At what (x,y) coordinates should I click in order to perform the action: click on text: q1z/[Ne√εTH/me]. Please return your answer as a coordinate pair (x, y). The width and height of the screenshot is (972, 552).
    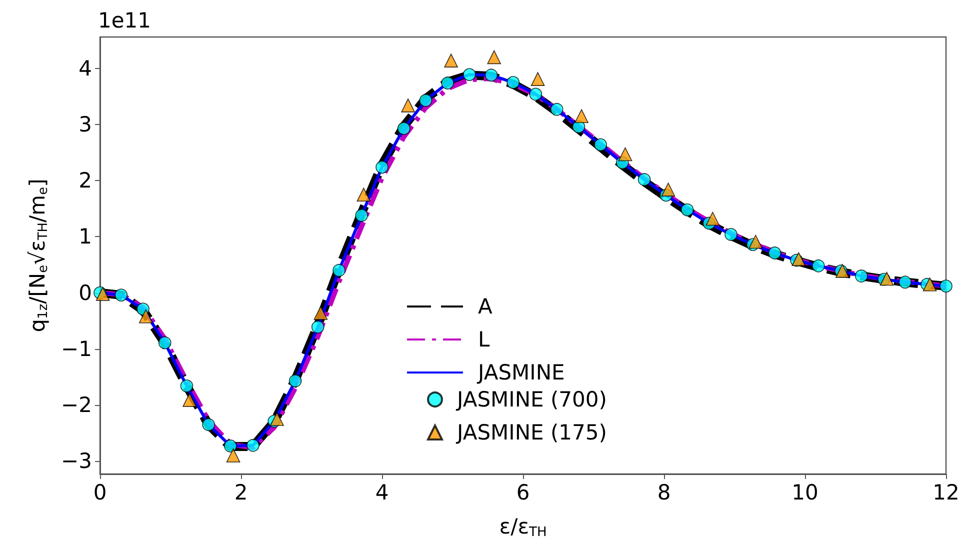
    Looking at the image, I should click on (39, 255).